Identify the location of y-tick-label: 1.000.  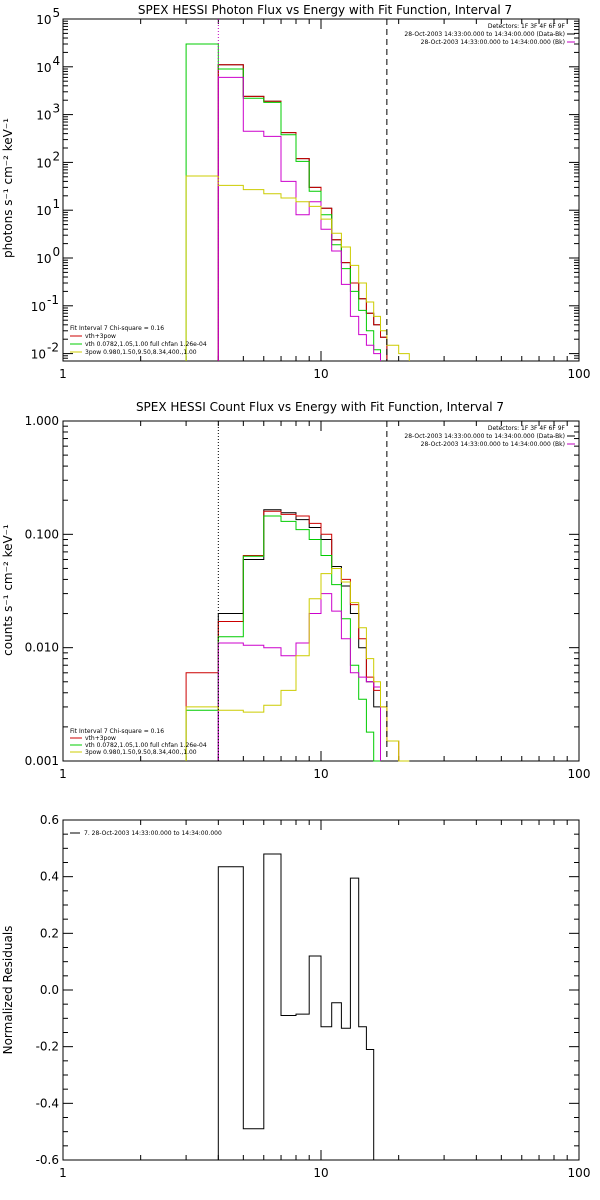
(42, 421).